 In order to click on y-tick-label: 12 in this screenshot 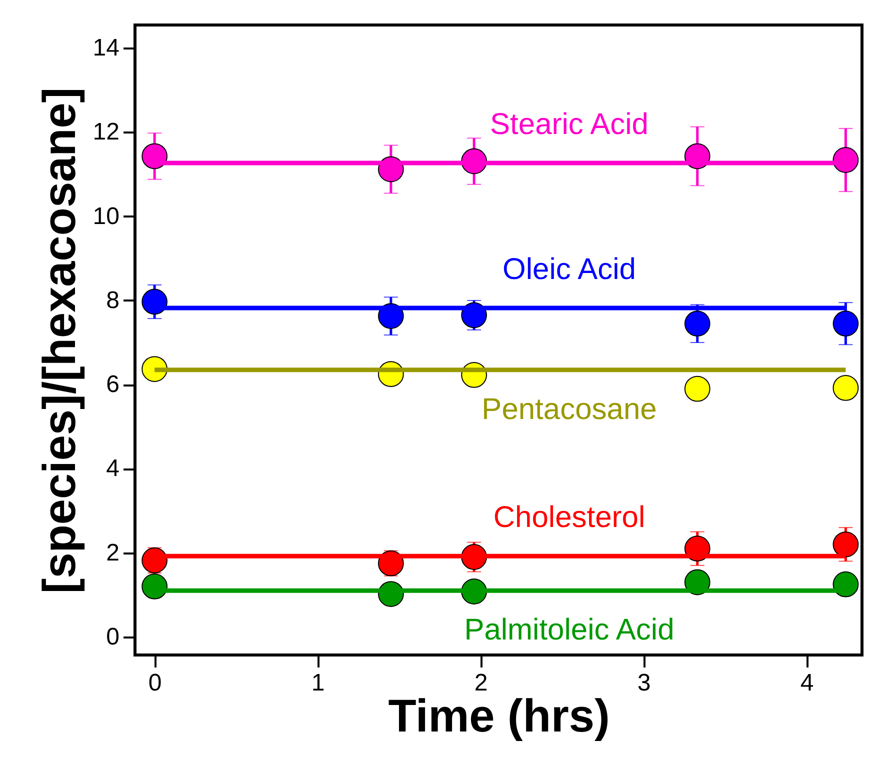, I will do `click(106, 132)`.